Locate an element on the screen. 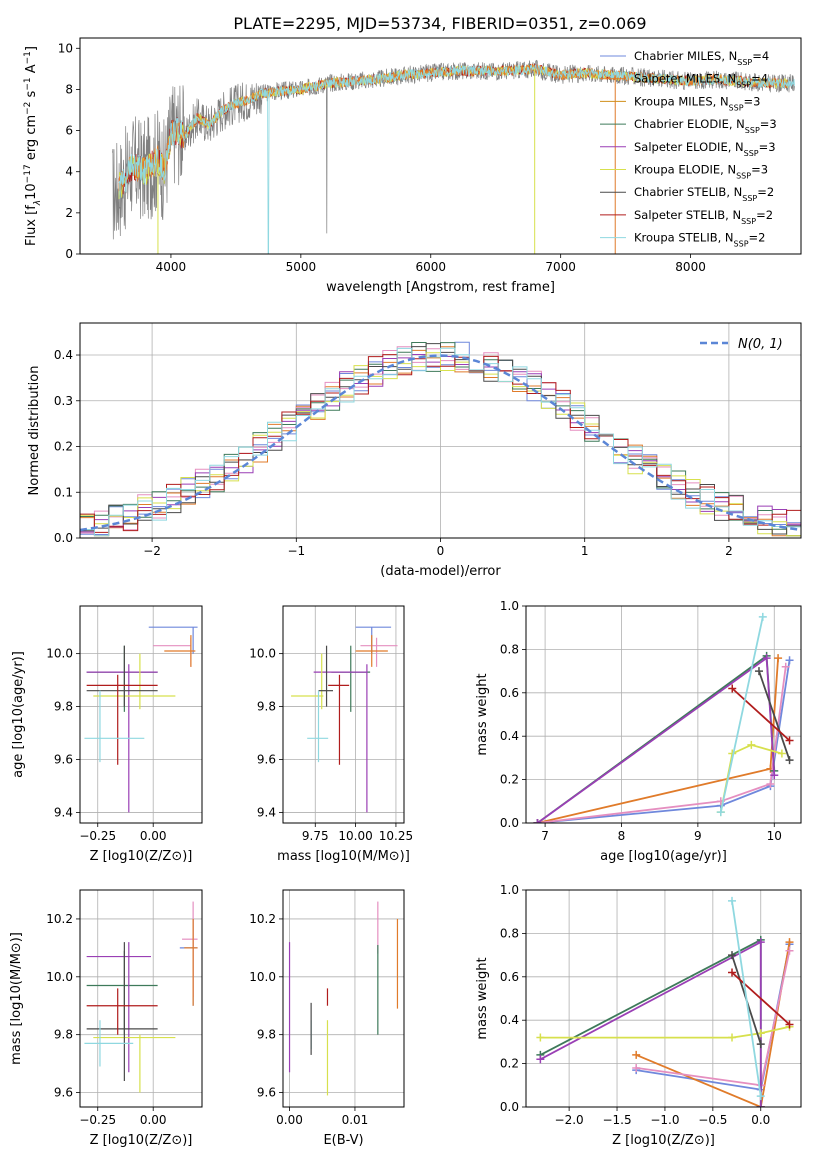 This screenshot has width=819, height=1170. y-tick-label: 1.0 is located at coordinates (509, 890).